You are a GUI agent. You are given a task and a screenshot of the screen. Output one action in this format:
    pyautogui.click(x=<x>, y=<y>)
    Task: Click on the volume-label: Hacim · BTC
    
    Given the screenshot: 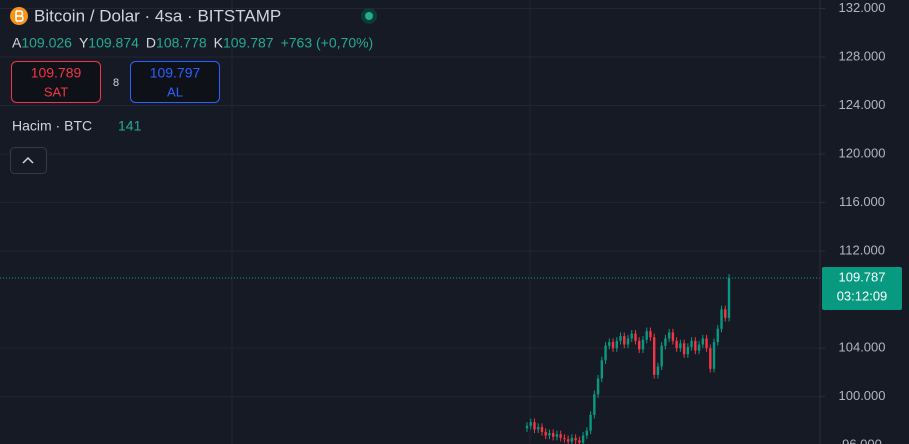 What is the action you would take?
    pyautogui.click(x=52, y=126)
    